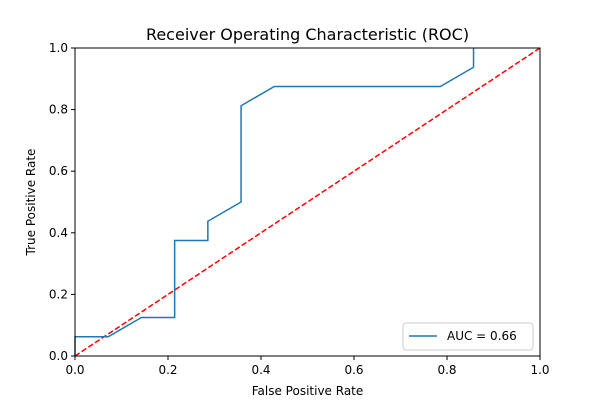 The image size is (600, 400). I want to click on x-tick-label: 0.6, so click(353, 370).